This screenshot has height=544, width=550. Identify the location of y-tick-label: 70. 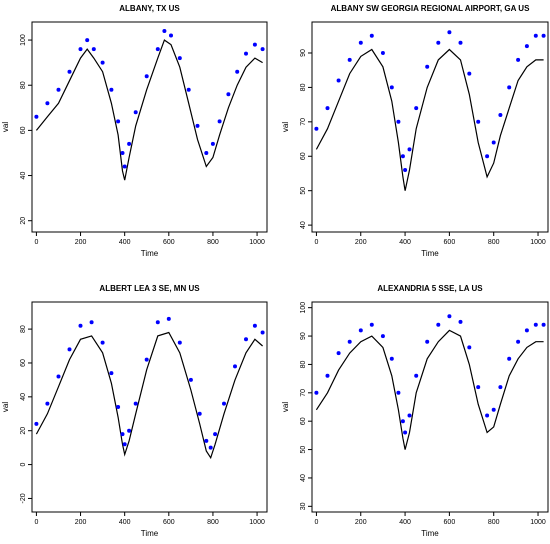
(303, 393).